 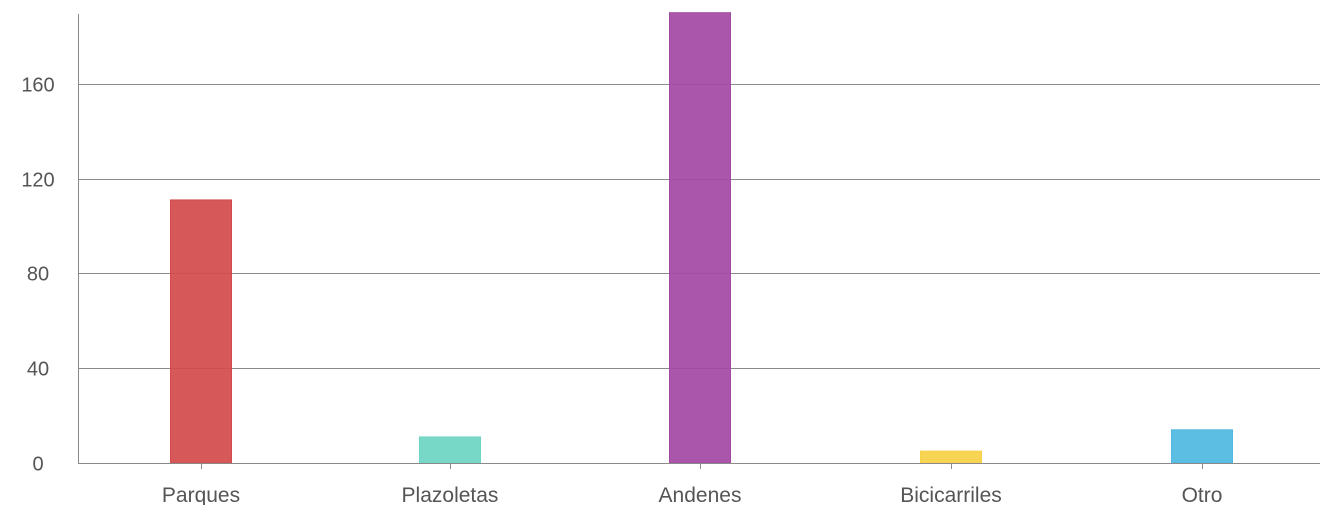 I want to click on bar-andenes, so click(x=700, y=238).